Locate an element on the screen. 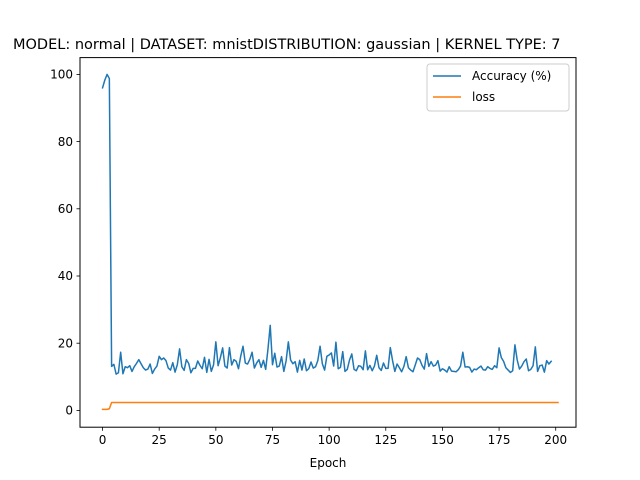 The image size is (640, 480). x-axis-label: Epoch is located at coordinates (328, 463).